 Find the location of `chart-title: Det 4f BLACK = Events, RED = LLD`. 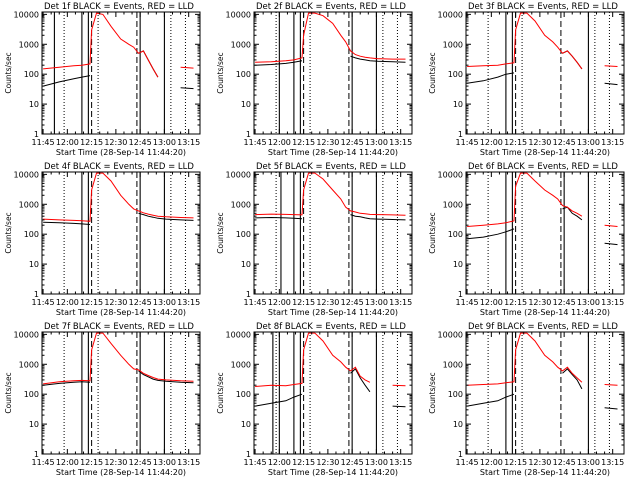

chart-title: Det 4f BLACK = Events, RED = LLD is located at coordinates (119, 167).